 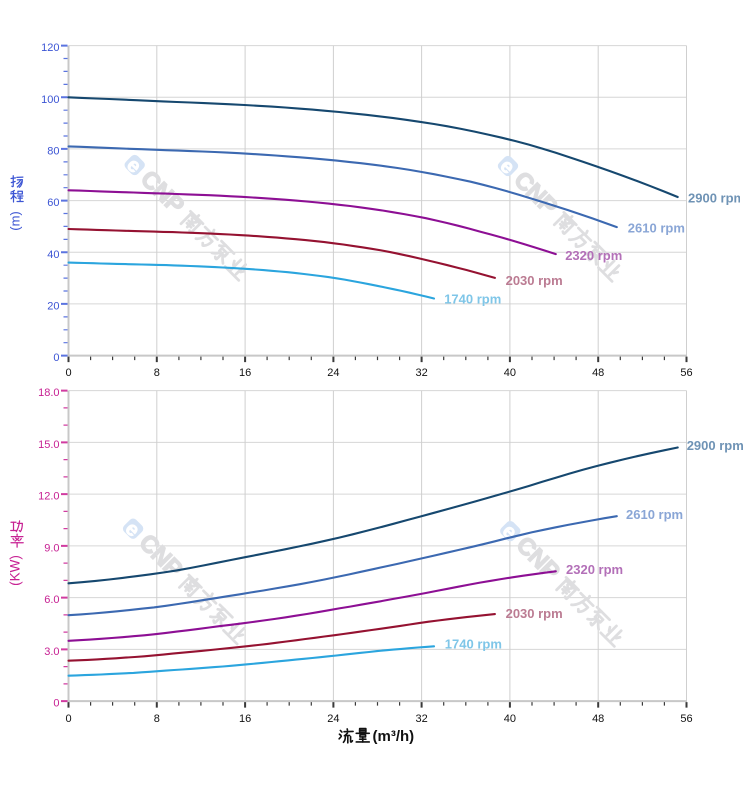 What do you see at coordinates (48, 393) in the screenshot?
I see `svg-text: 18.0` at bounding box center [48, 393].